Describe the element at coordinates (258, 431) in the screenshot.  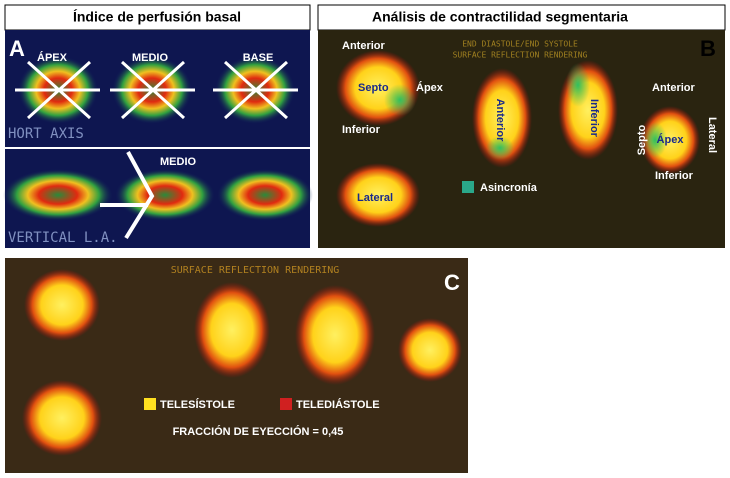
I see `ejection-fraction: FRACCIÓN DE EYECCIÓN = 0,45` at that location.